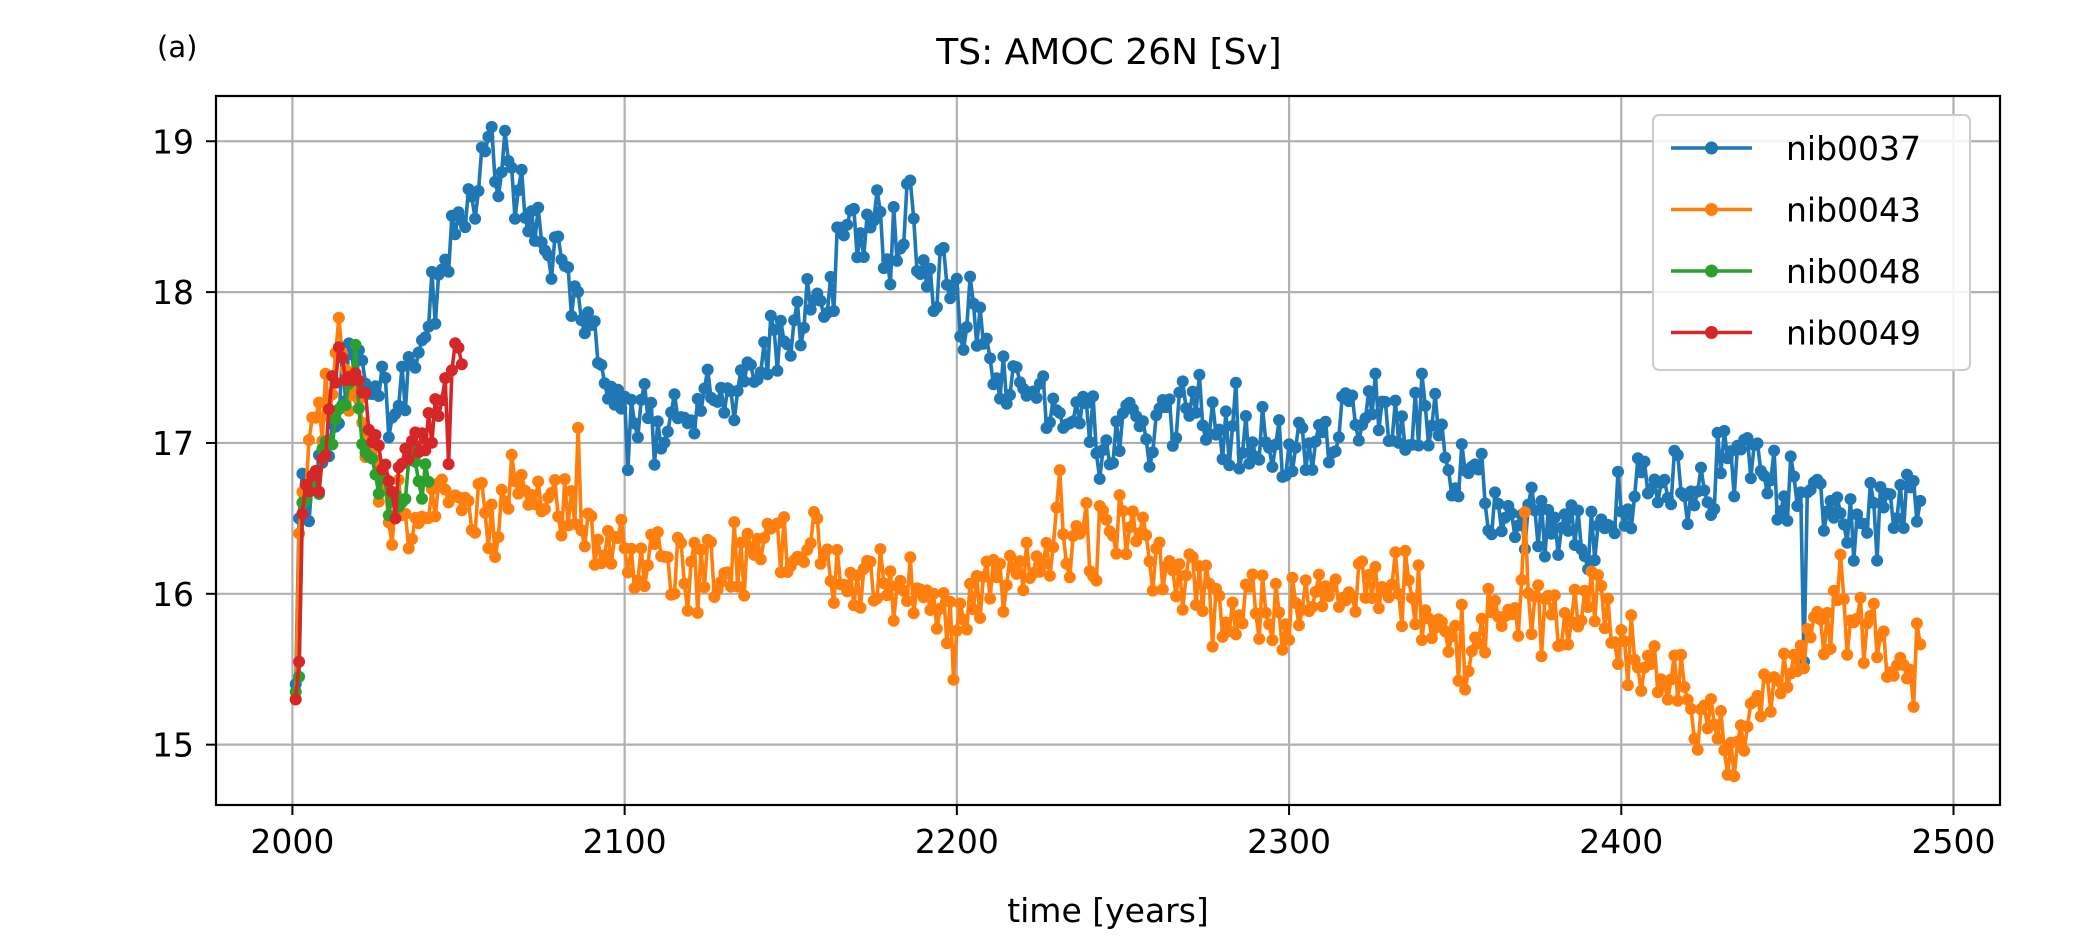 This screenshot has width=2078, height=944. I want to click on legend-entry-nib0037: nib0037, so click(1796, 148).